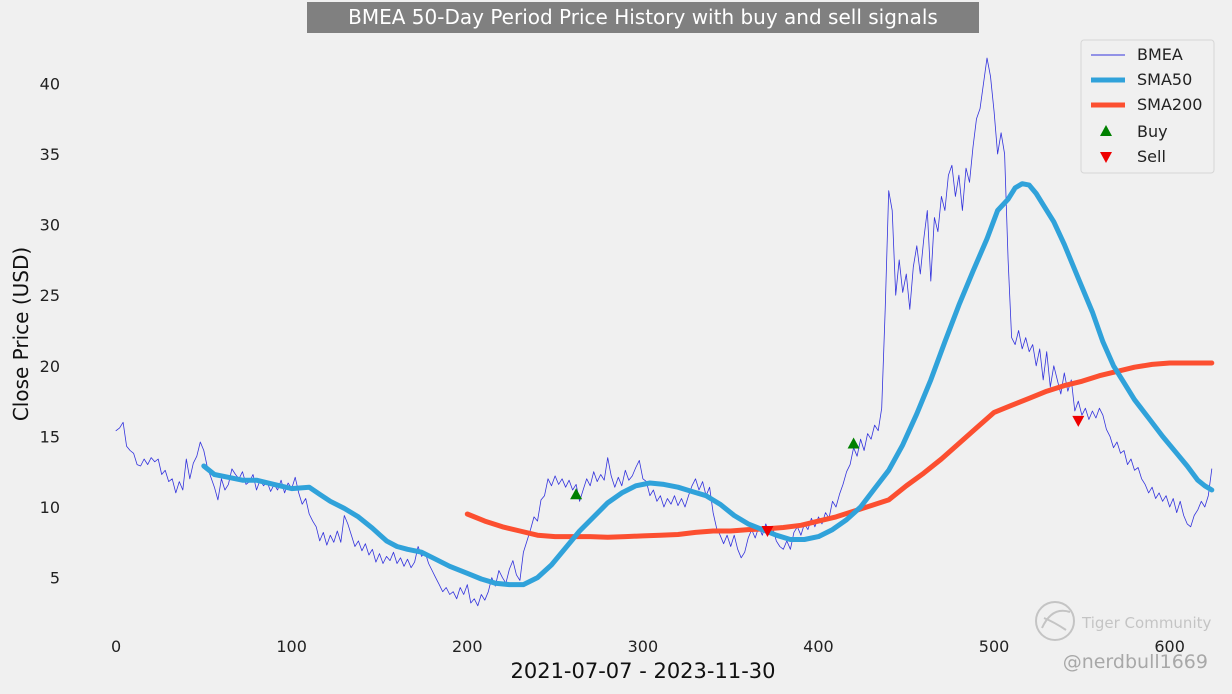 The height and width of the screenshot is (694, 1232). Describe the element at coordinates (50, 154) in the screenshot. I see `y-tick-label: 35` at that location.